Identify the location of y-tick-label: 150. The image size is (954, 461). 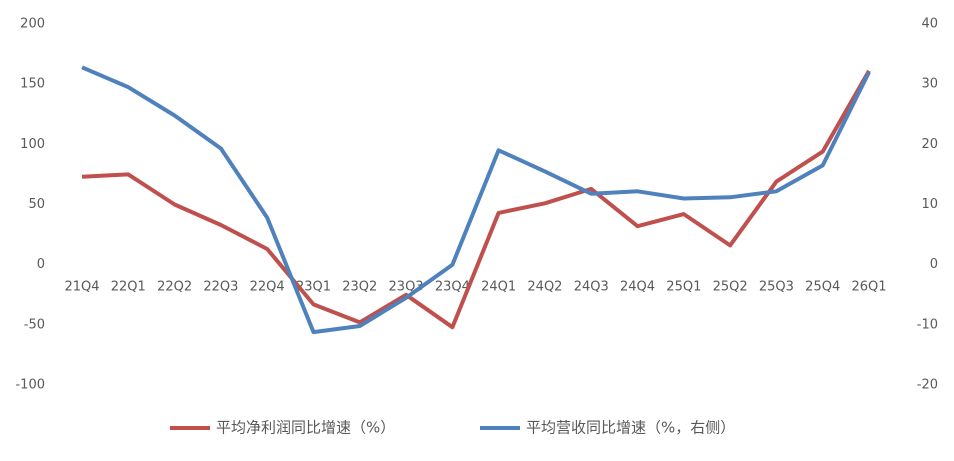
(32, 84).